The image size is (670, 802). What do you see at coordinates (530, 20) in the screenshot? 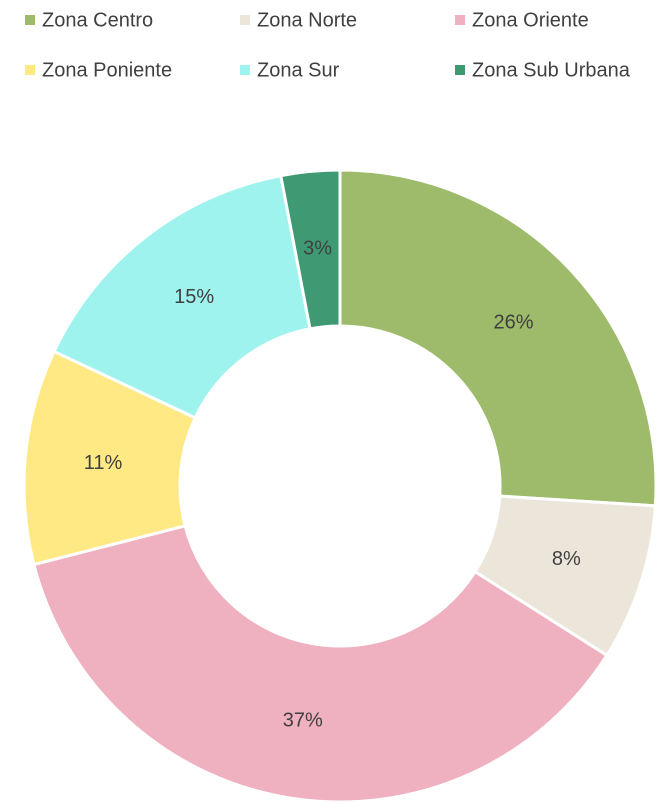
I see `legend-label: Zona Oriente` at bounding box center [530, 20].